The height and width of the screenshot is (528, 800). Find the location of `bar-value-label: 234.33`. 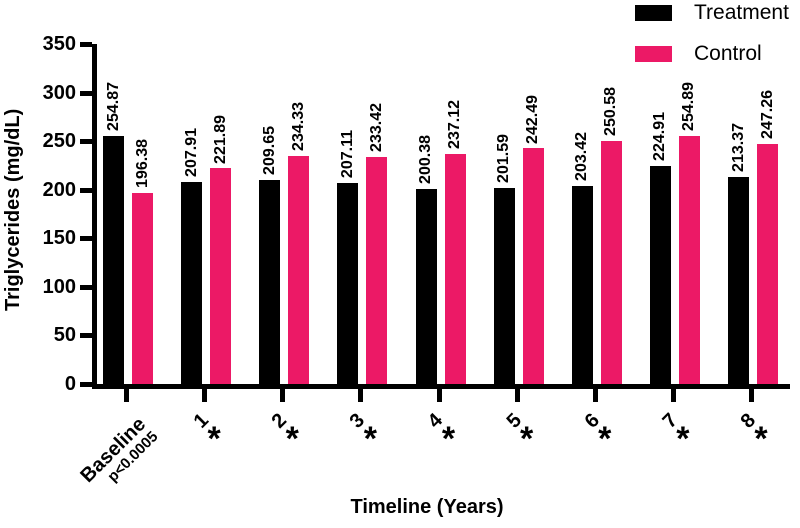

bar-value-label: 234.33 is located at coordinates (298, 127).